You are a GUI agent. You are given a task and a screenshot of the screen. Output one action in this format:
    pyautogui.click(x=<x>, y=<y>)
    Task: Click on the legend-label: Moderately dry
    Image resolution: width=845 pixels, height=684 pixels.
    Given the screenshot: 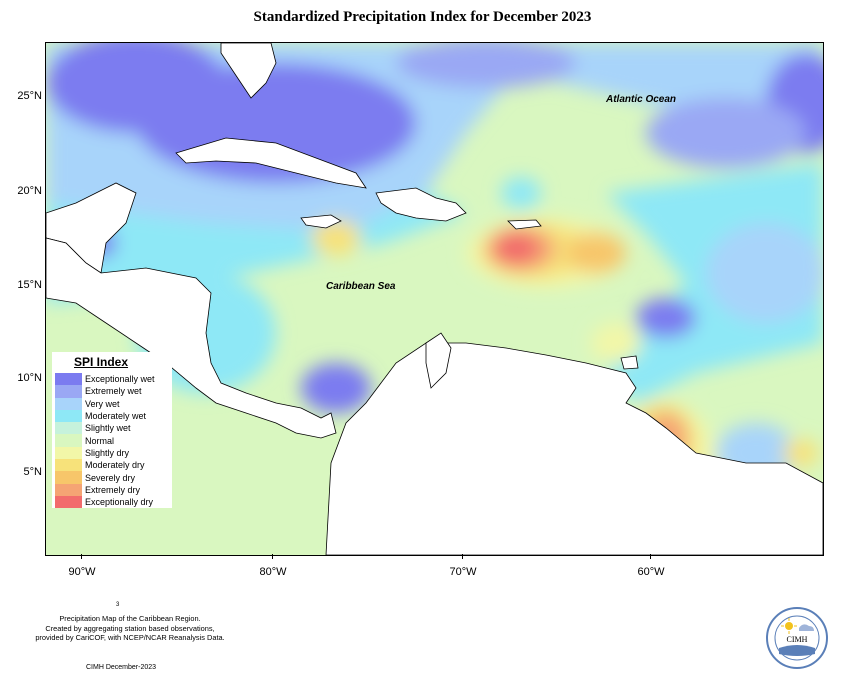 What is the action you would take?
    pyautogui.click(x=115, y=465)
    